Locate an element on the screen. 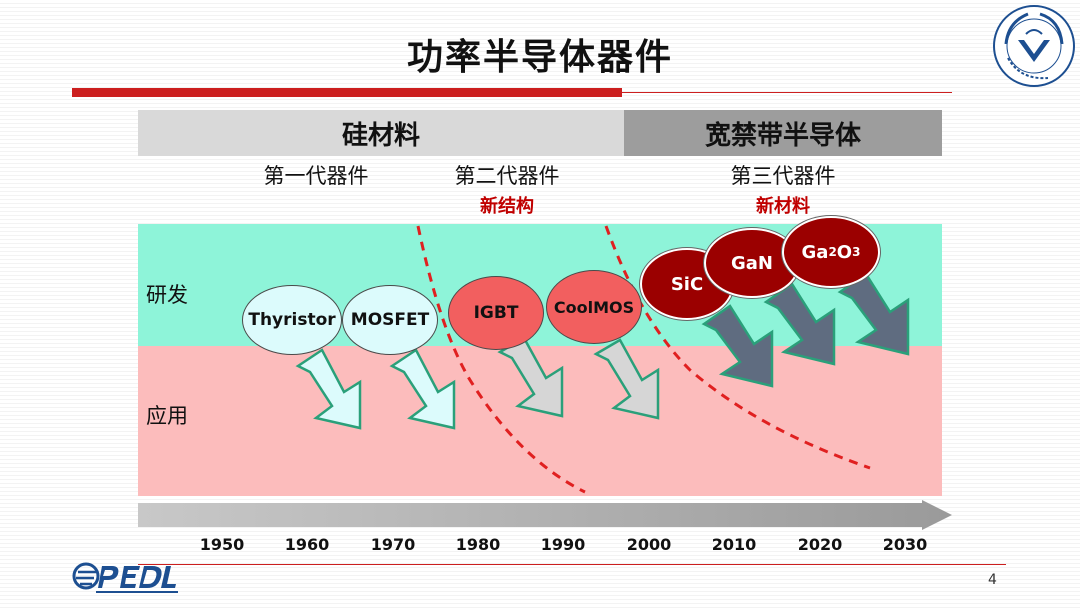 The image size is (1080, 608). page-number: 4 is located at coordinates (992, 580).